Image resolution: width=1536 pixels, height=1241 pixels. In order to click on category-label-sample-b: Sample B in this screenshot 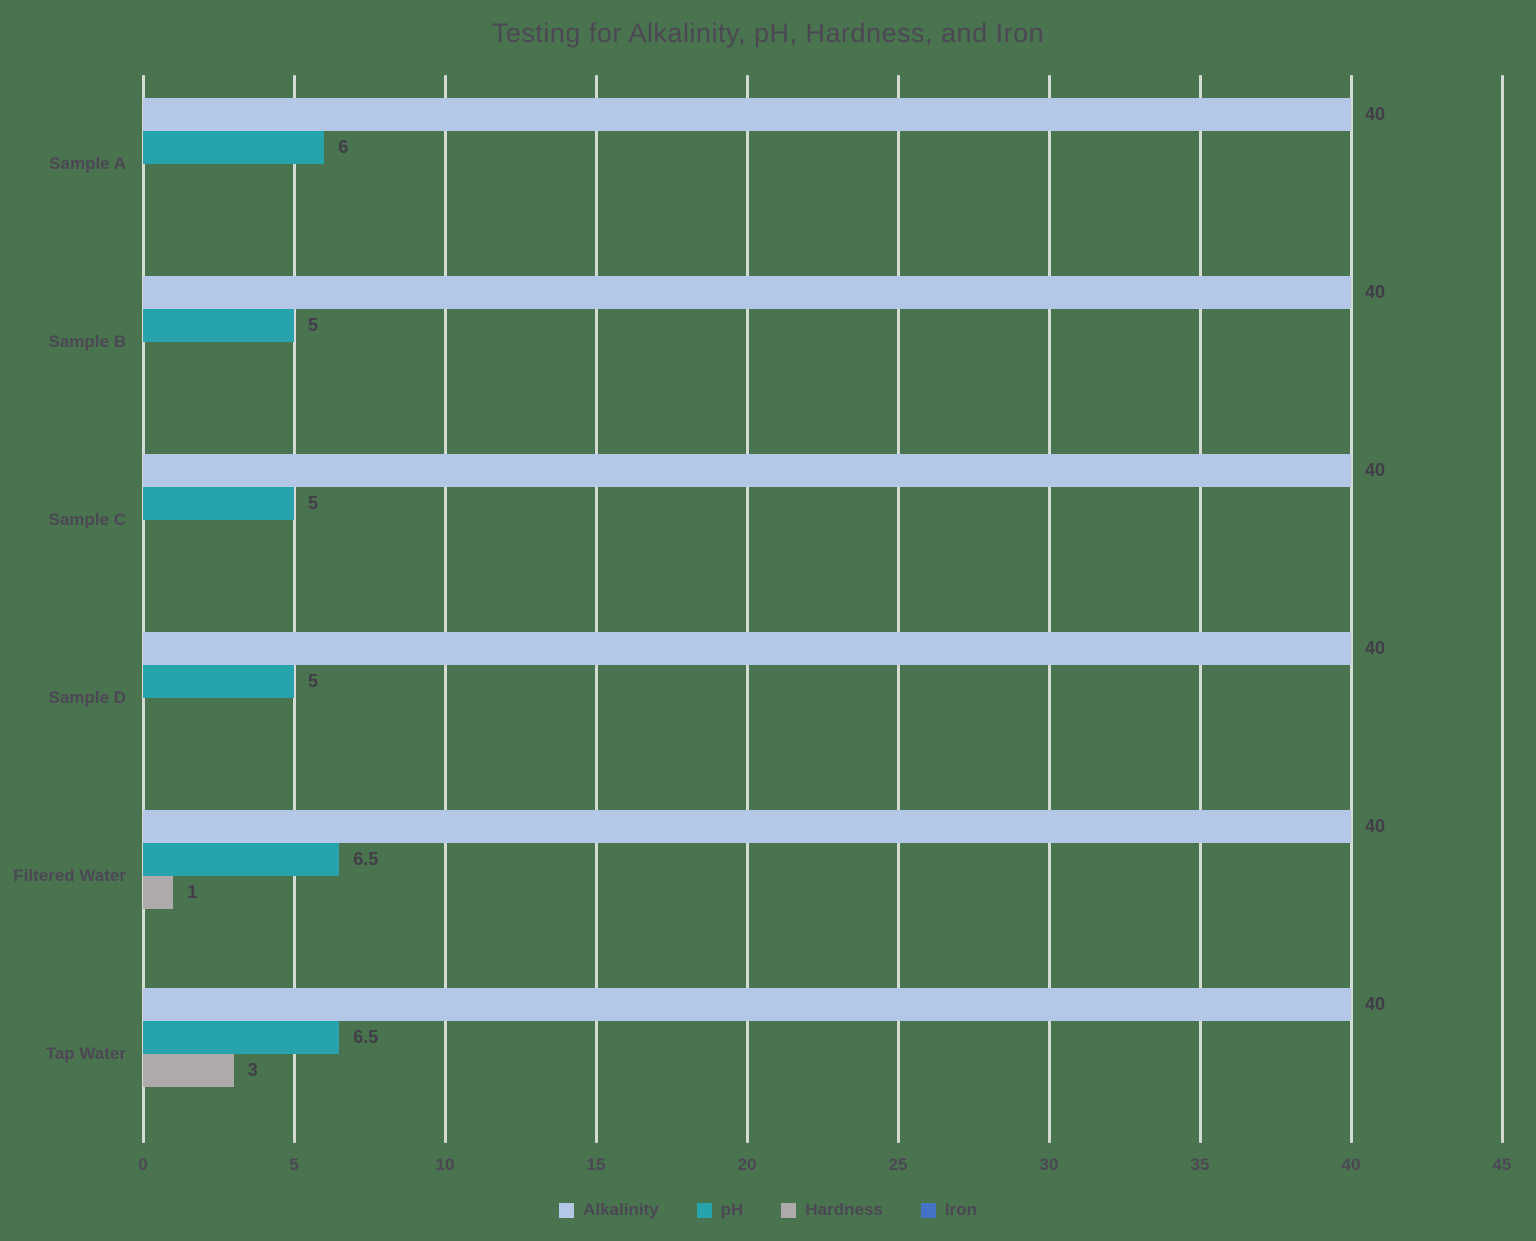, I will do `click(87, 341)`.